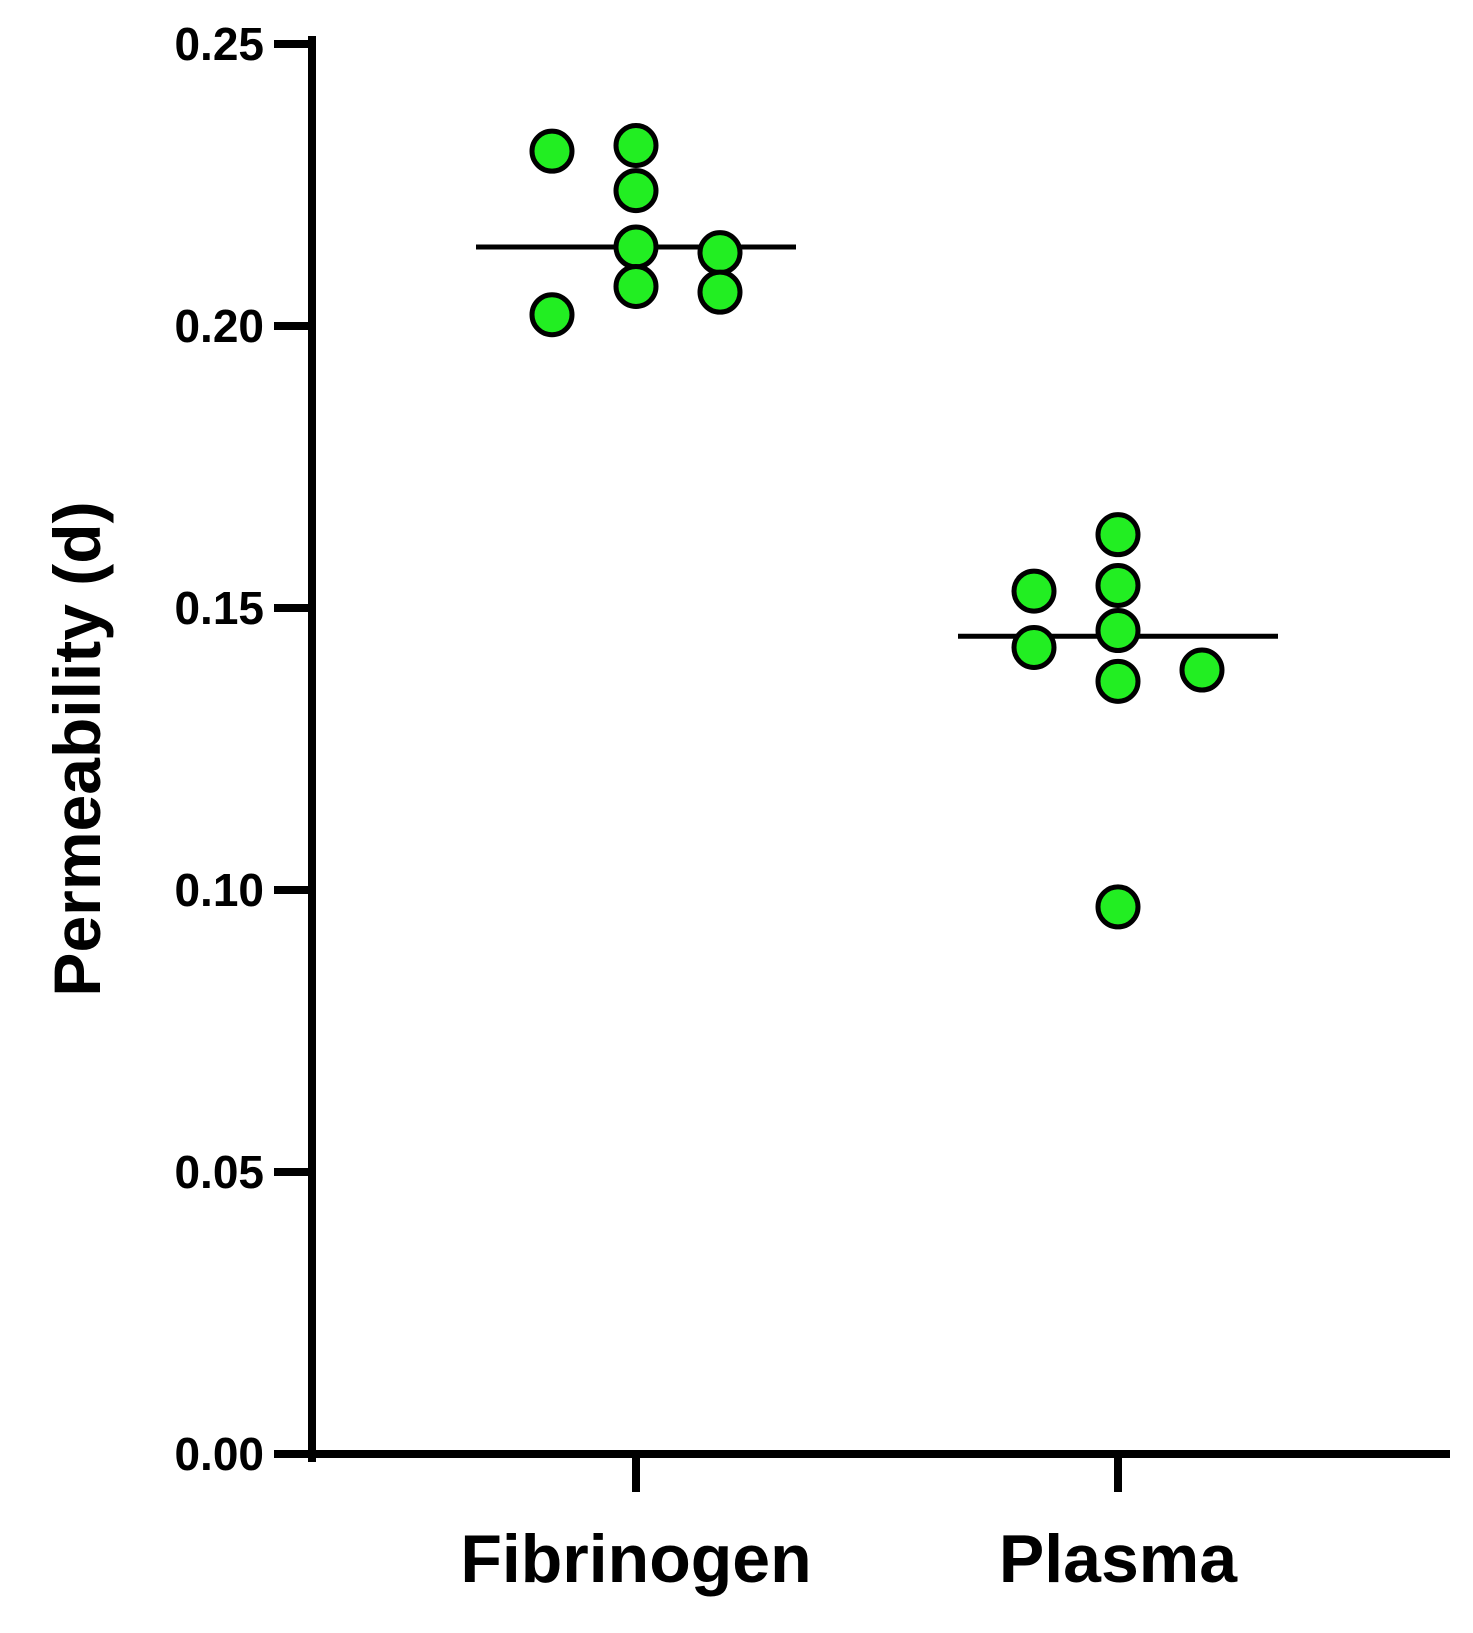 The height and width of the screenshot is (1633, 1473). What do you see at coordinates (245, 749) in the screenshot?
I see `y-axis: 0.00 0.05 0.10 0.15 0.20 0.25` at bounding box center [245, 749].